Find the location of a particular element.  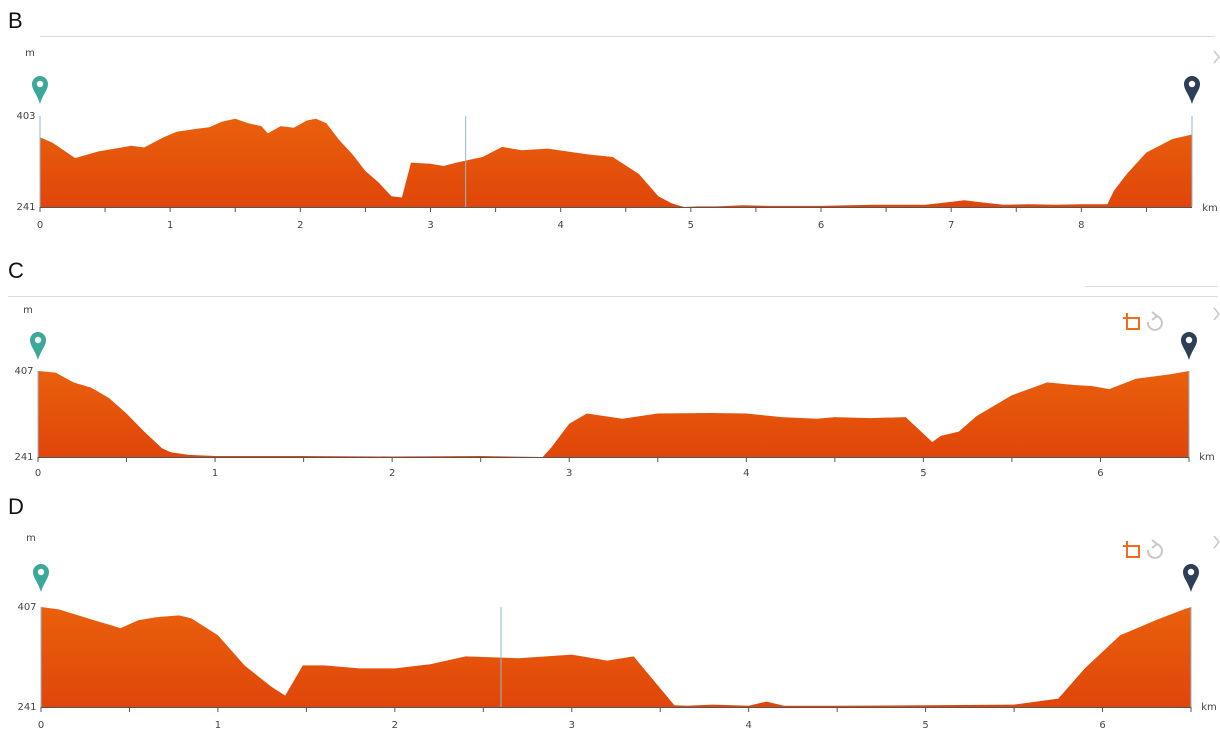

panel-letter: B is located at coordinates (15, 20).